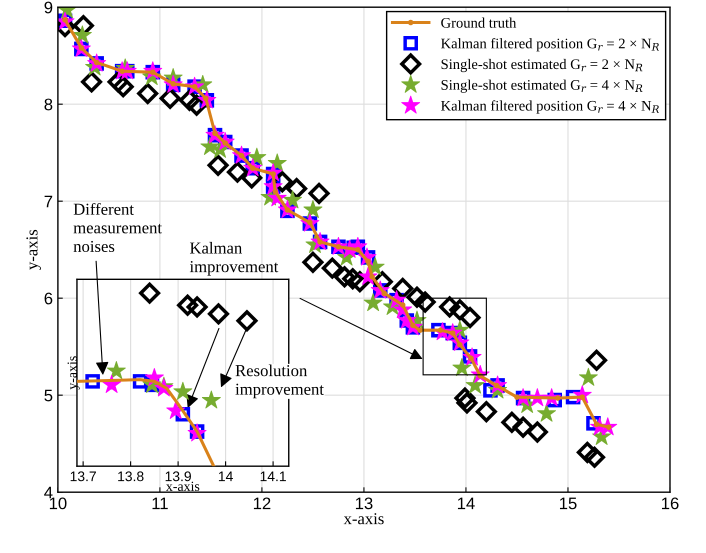 This screenshot has height=553, width=706. I want to click on x-tick-label: 13.7, so click(83, 476).